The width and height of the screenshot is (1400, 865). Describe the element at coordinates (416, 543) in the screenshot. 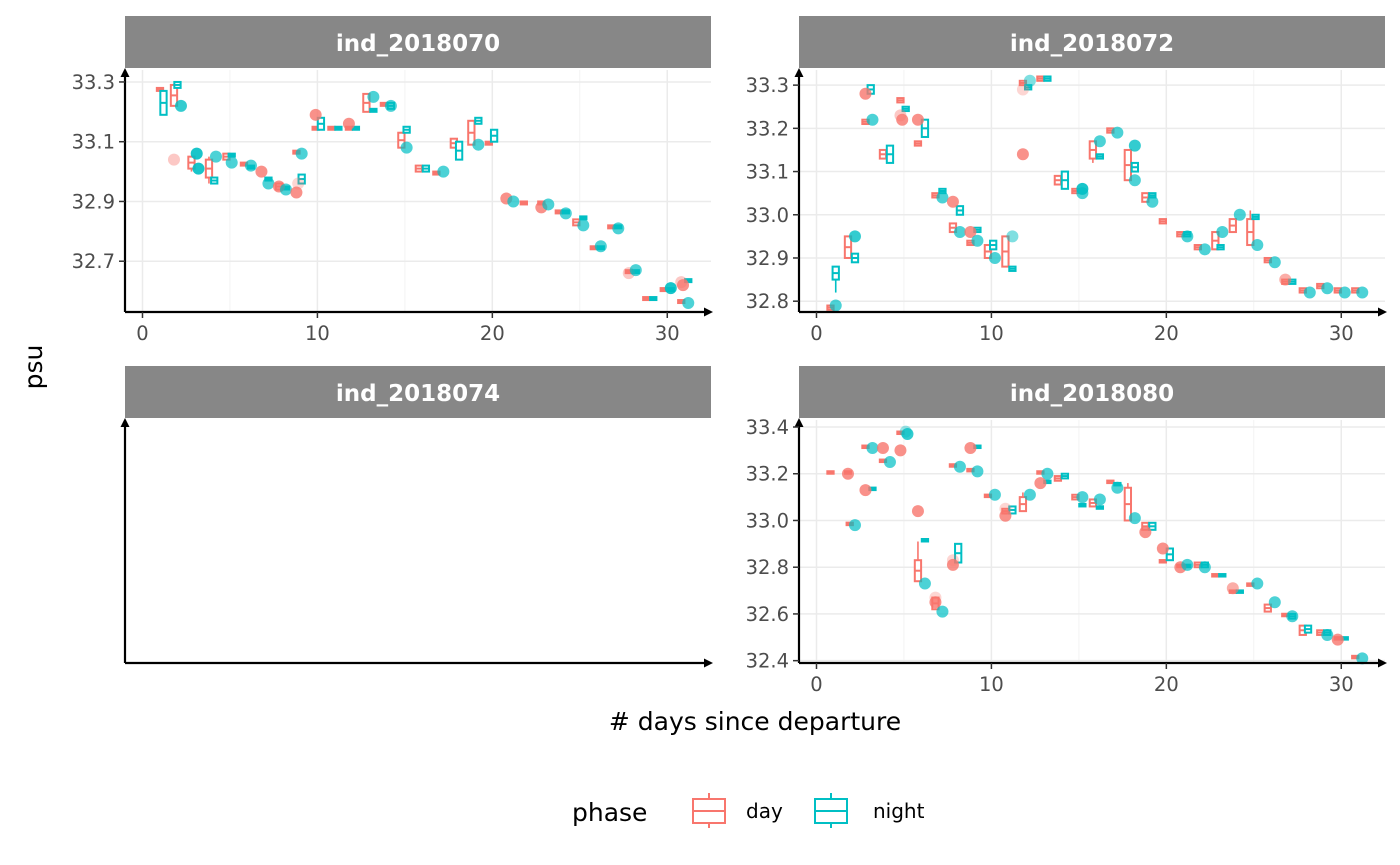

I see `panel-axes` at that location.